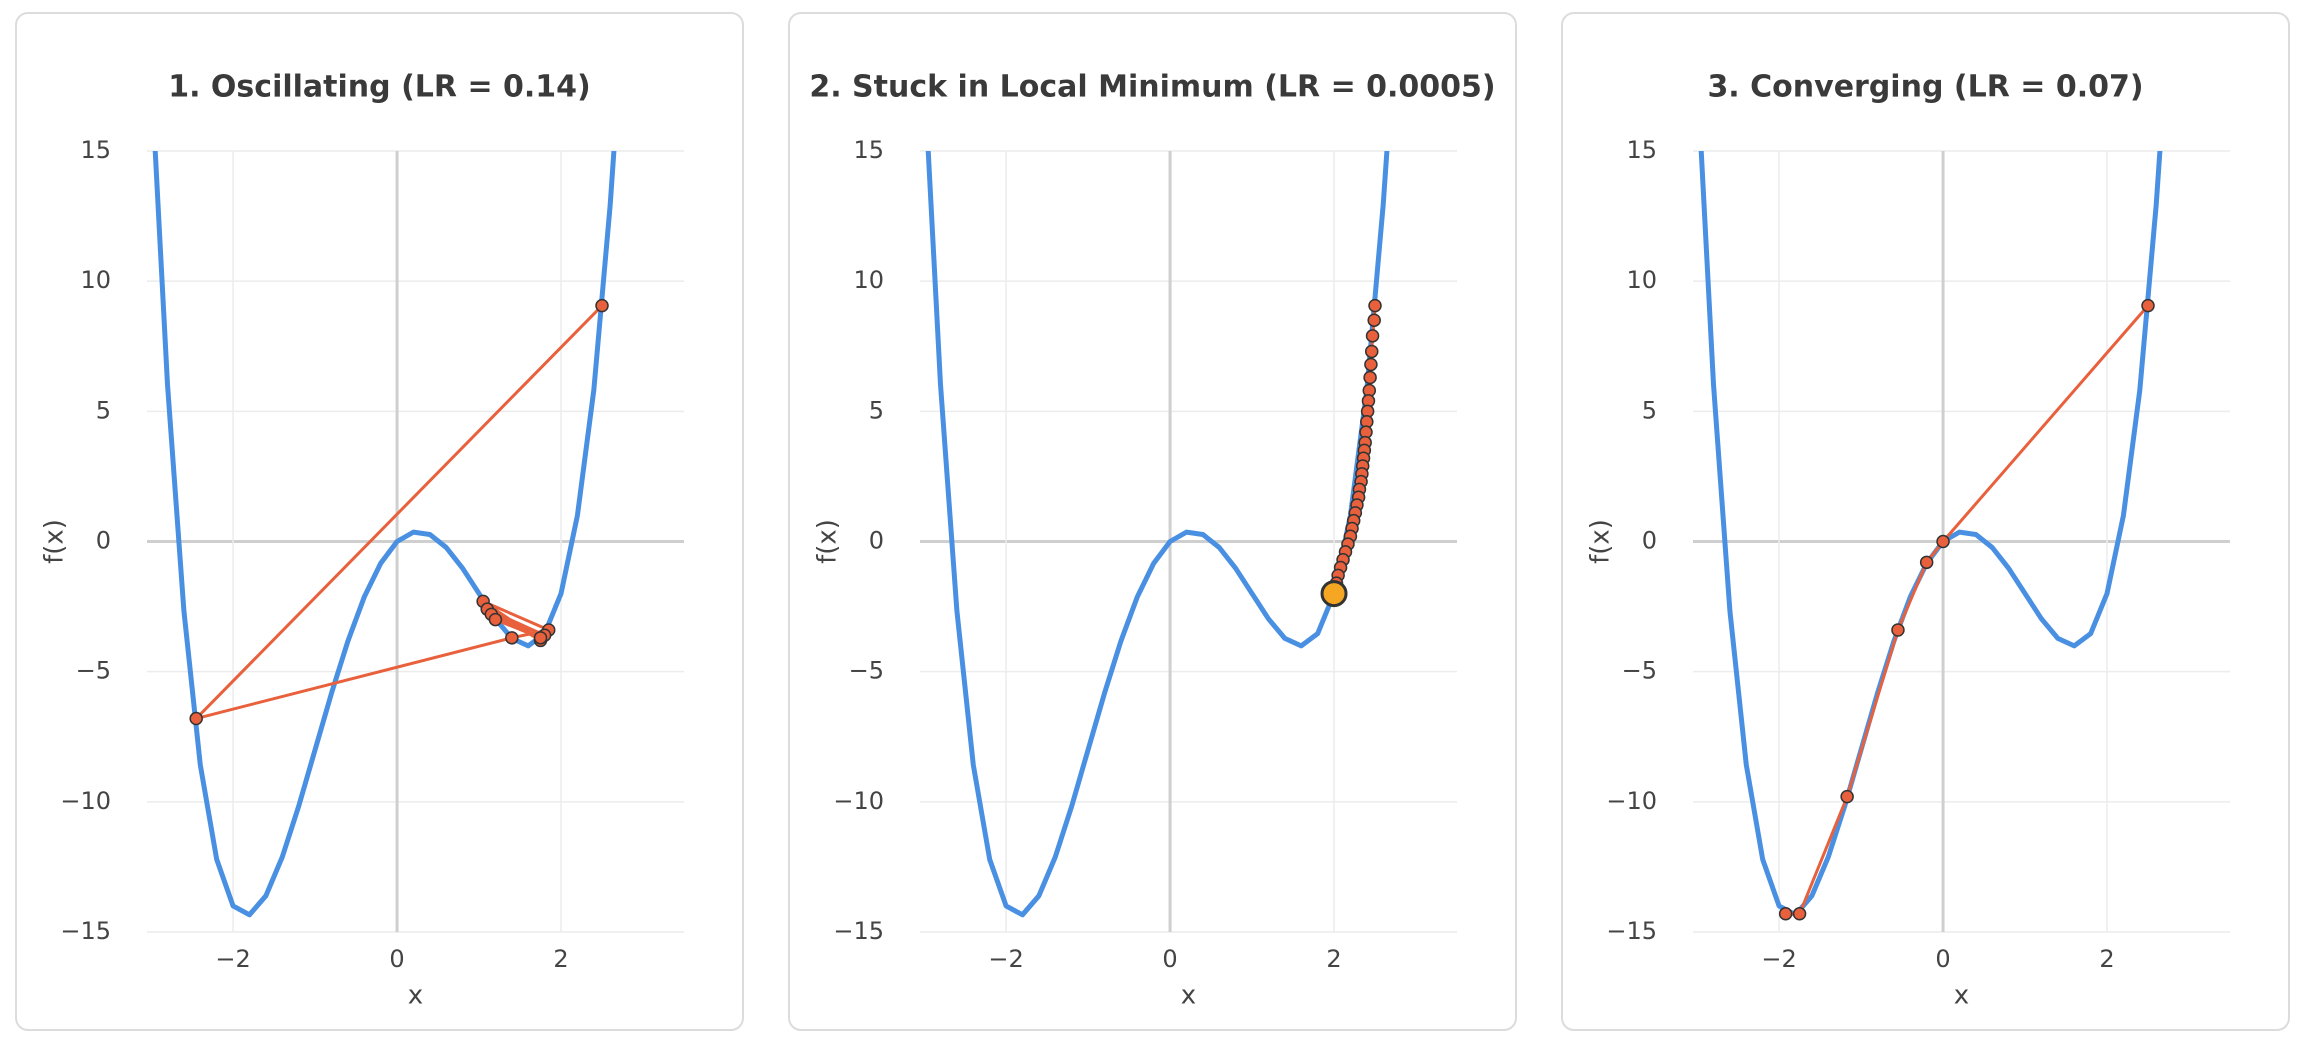  I want to click on function-curve, so click(1157, 534).